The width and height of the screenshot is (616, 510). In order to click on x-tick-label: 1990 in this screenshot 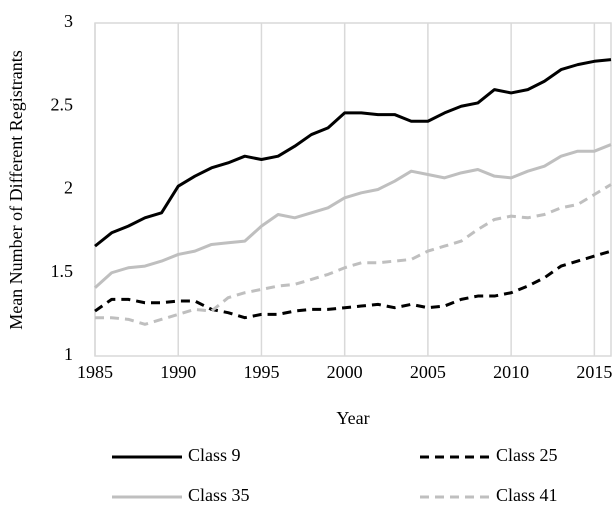, I will do `click(178, 372)`.